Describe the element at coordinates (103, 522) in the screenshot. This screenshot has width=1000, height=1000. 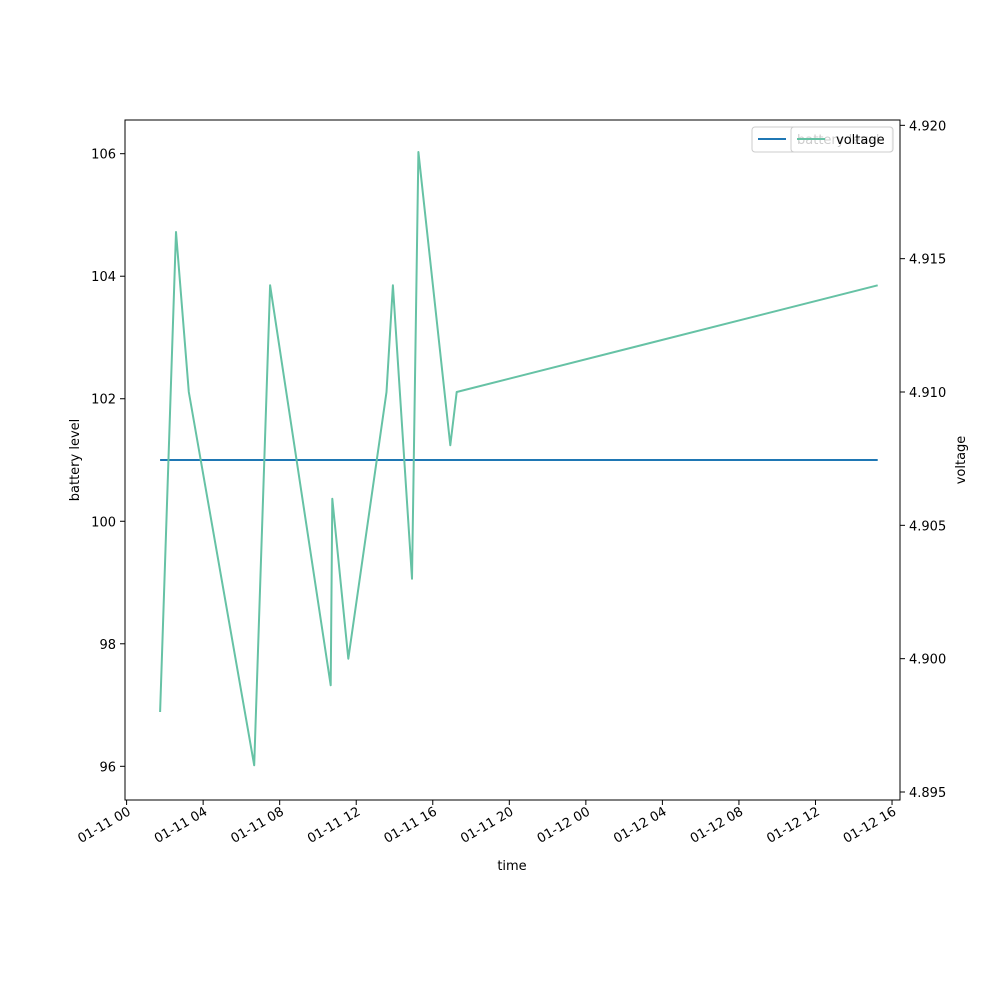
I see `y-left-tick-label: 100` at that location.